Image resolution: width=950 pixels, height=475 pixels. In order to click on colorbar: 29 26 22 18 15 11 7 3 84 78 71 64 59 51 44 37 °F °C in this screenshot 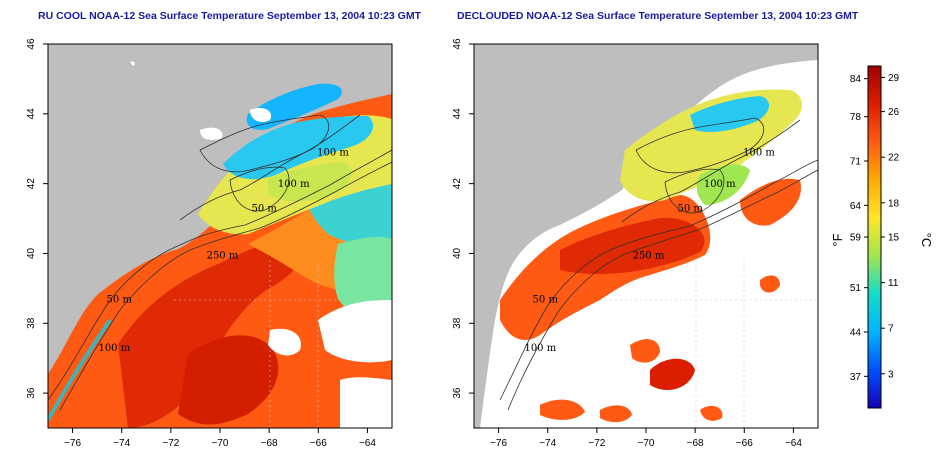, I will do `click(882, 237)`.